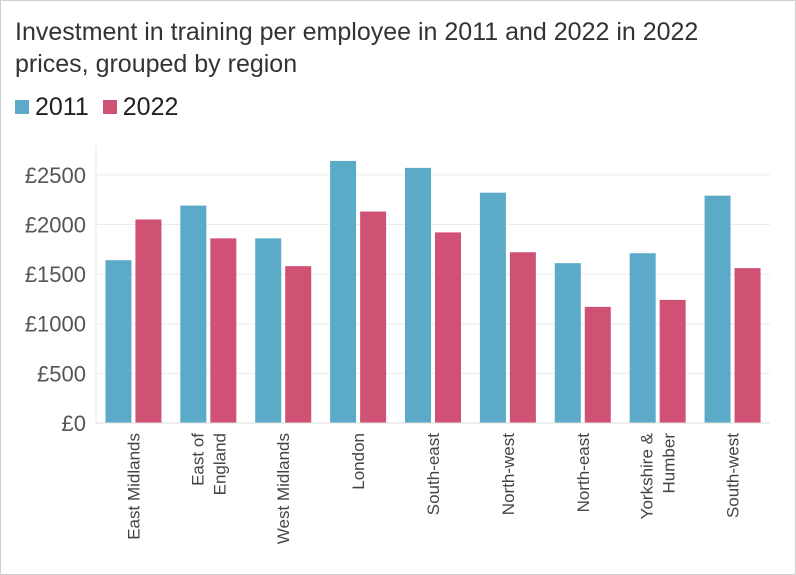 The width and height of the screenshot is (796, 575). What do you see at coordinates (55, 324) in the screenshot?
I see `y-tick-label: £1000` at bounding box center [55, 324].